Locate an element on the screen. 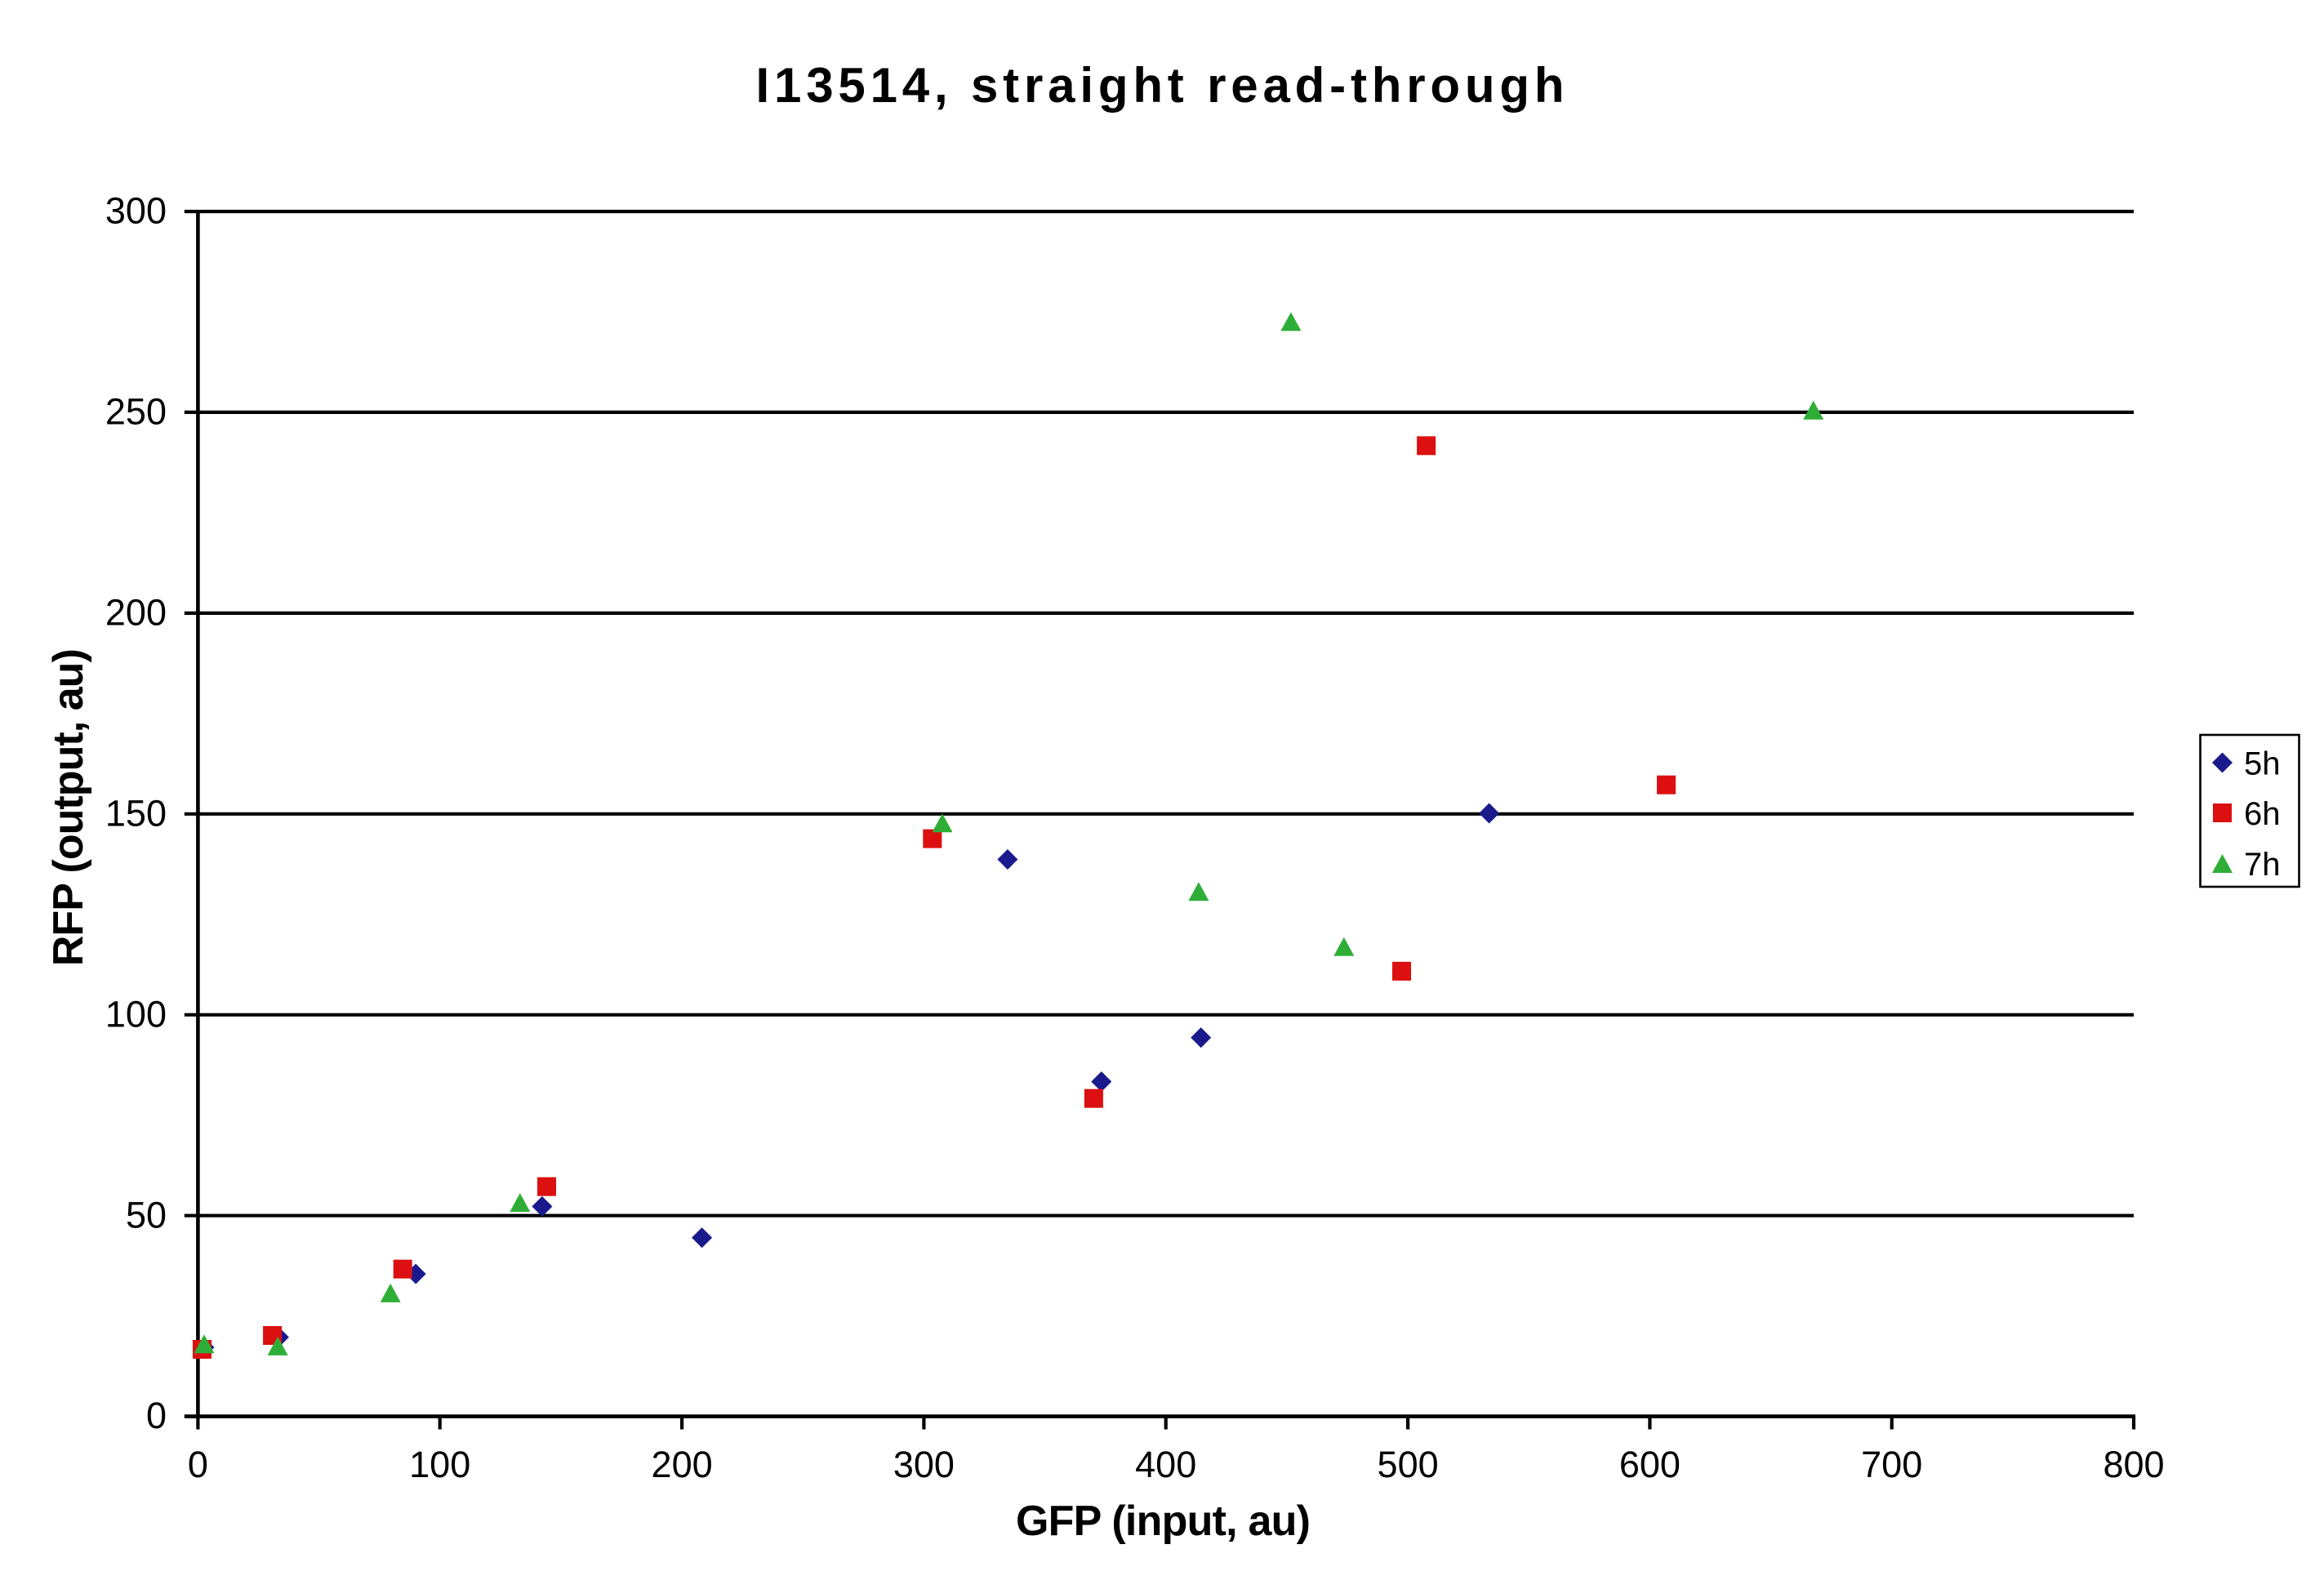 This screenshot has height=1589, width=2324. svg-text: 6h is located at coordinates (2262, 814).